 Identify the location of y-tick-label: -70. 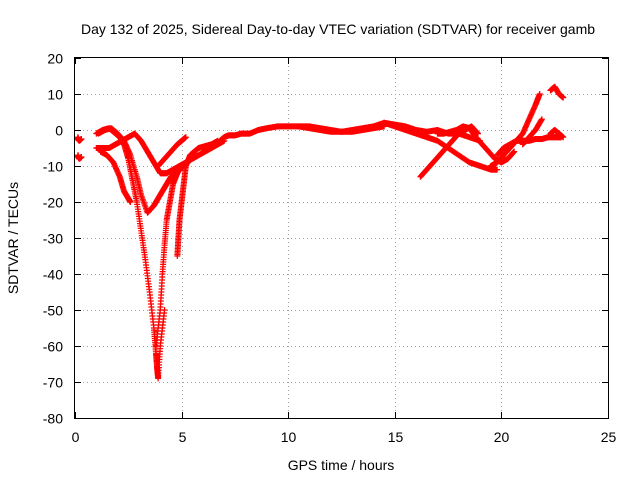
(53, 383).